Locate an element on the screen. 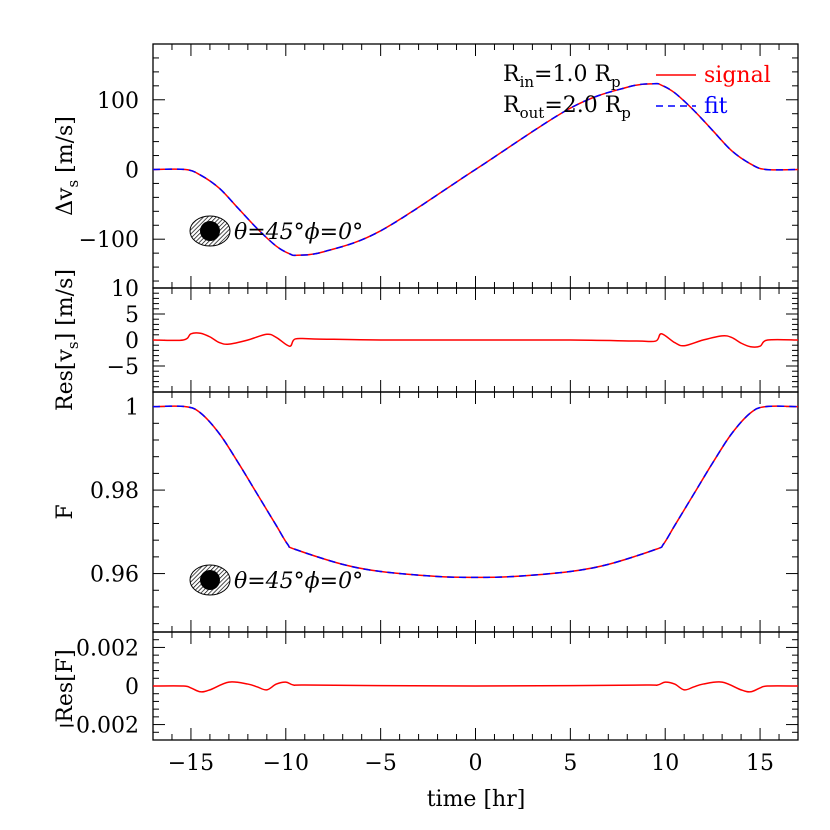 The height and width of the screenshot is (830, 830). y-tick-label: 0.96 is located at coordinates (114, 575).